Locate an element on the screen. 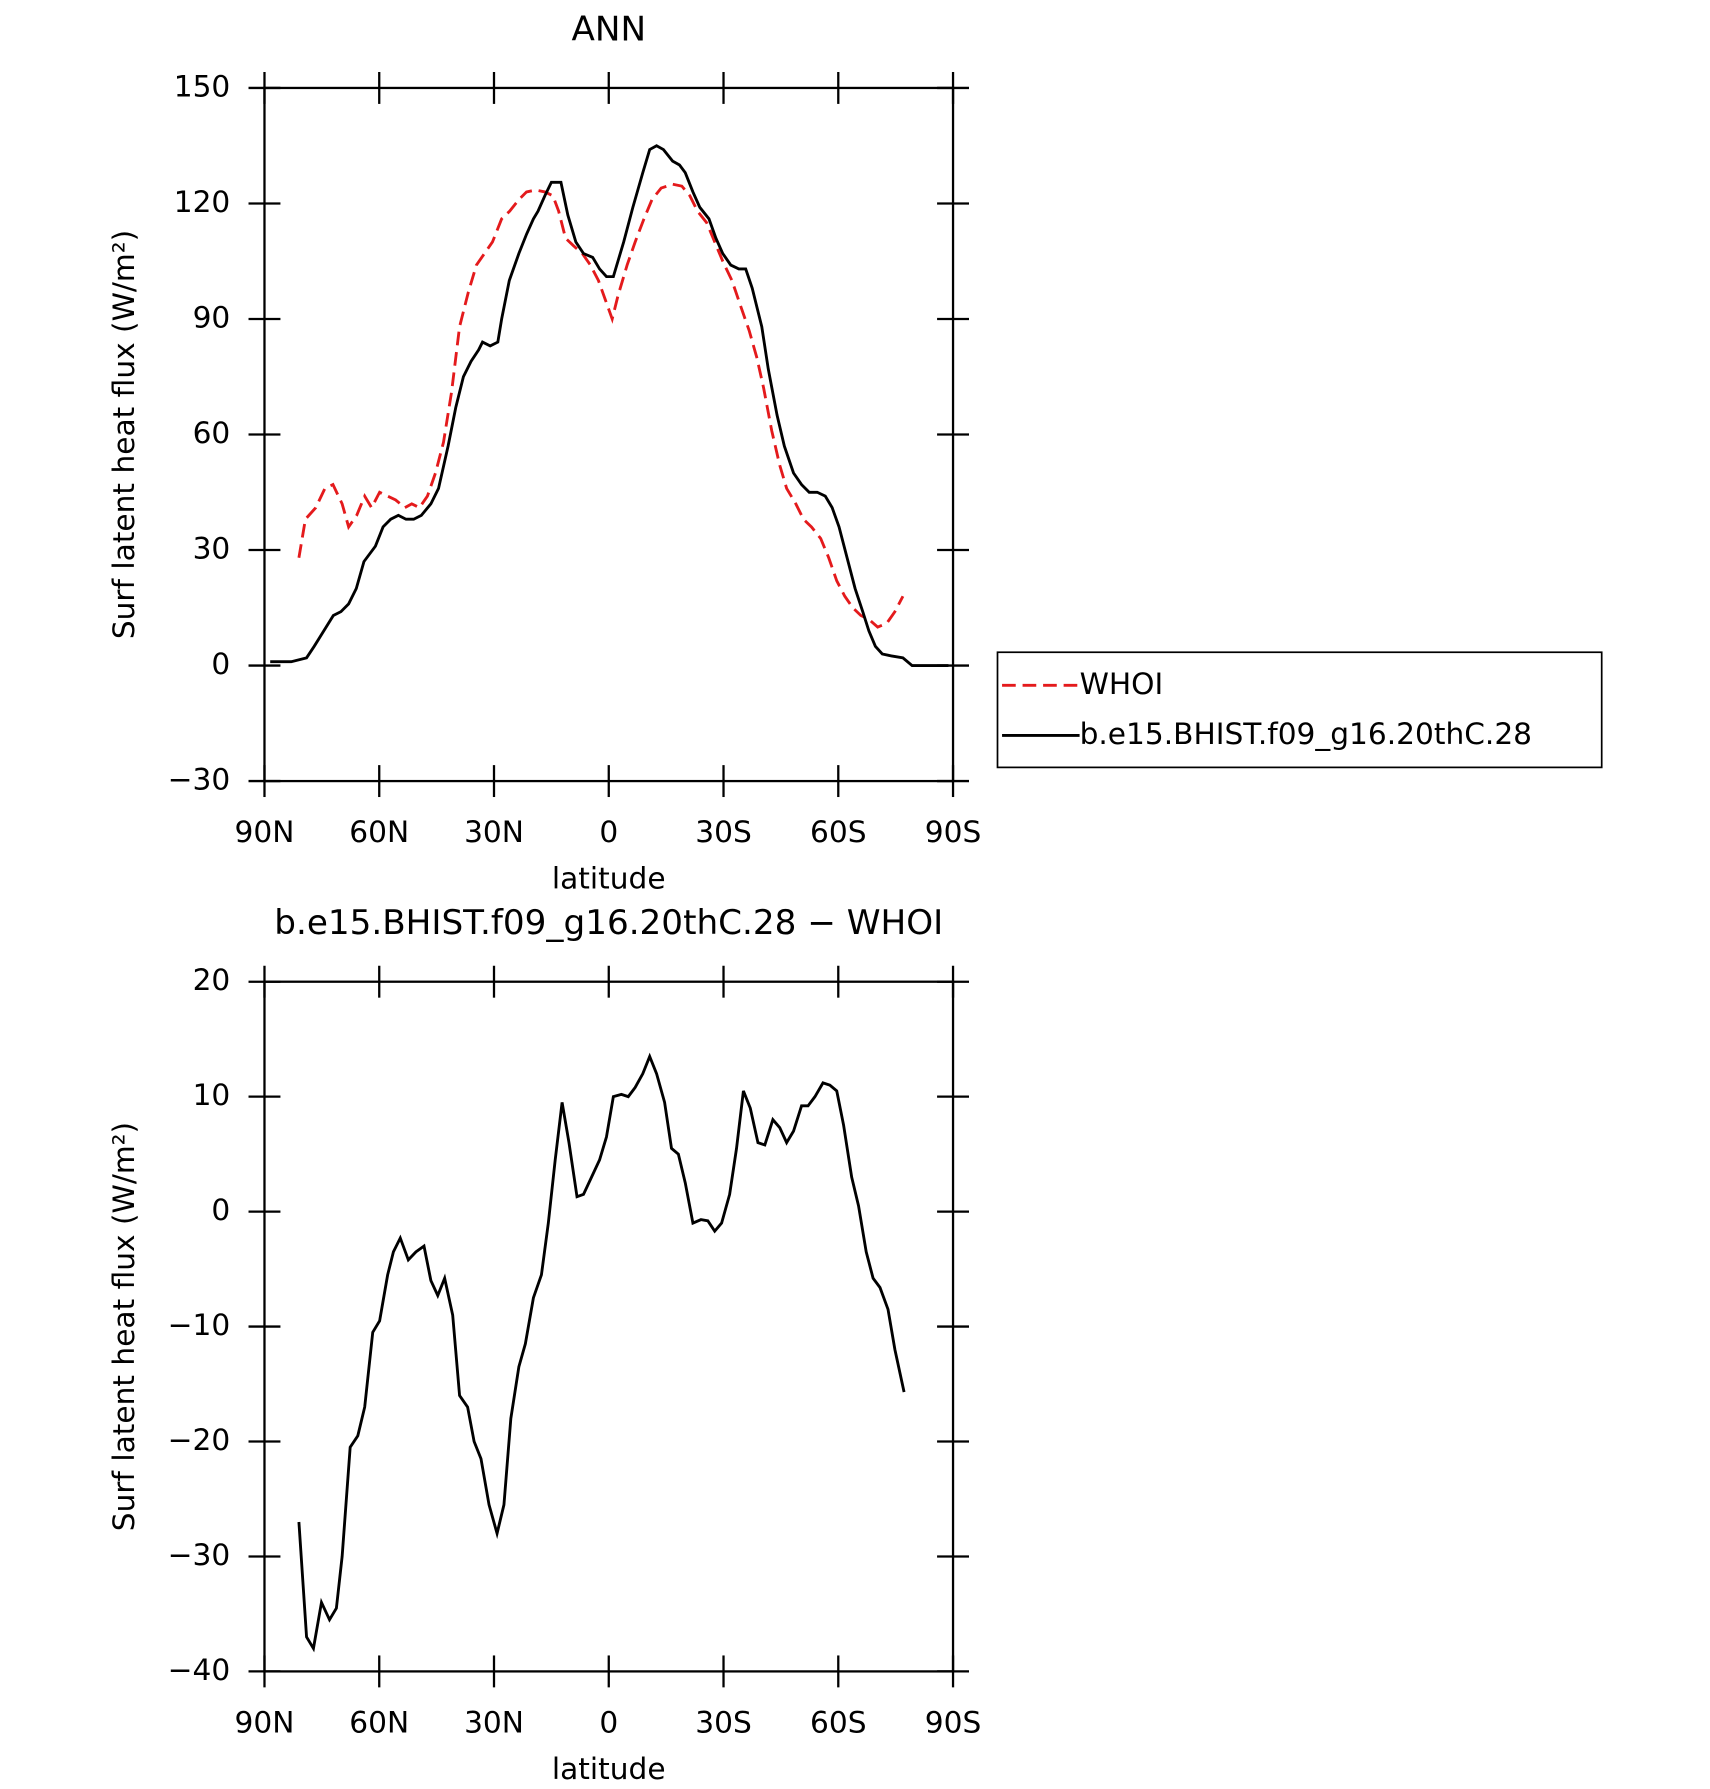  chart-title: ANN is located at coordinates (608, 29).